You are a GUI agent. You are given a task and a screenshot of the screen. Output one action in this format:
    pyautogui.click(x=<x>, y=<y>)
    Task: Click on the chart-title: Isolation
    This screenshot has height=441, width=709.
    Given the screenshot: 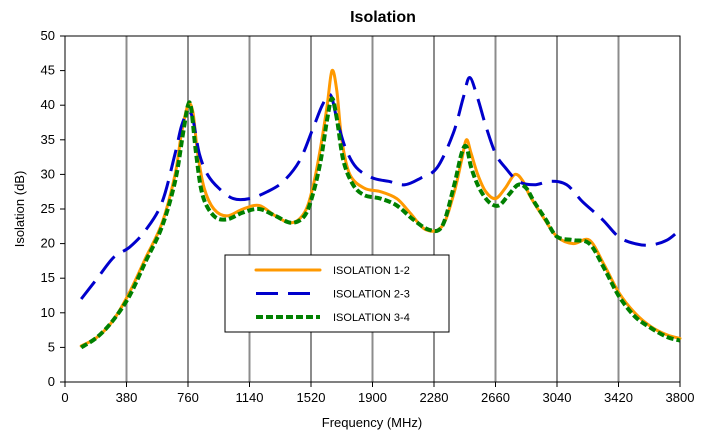 What is the action you would take?
    pyautogui.click(x=383, y=17)
    